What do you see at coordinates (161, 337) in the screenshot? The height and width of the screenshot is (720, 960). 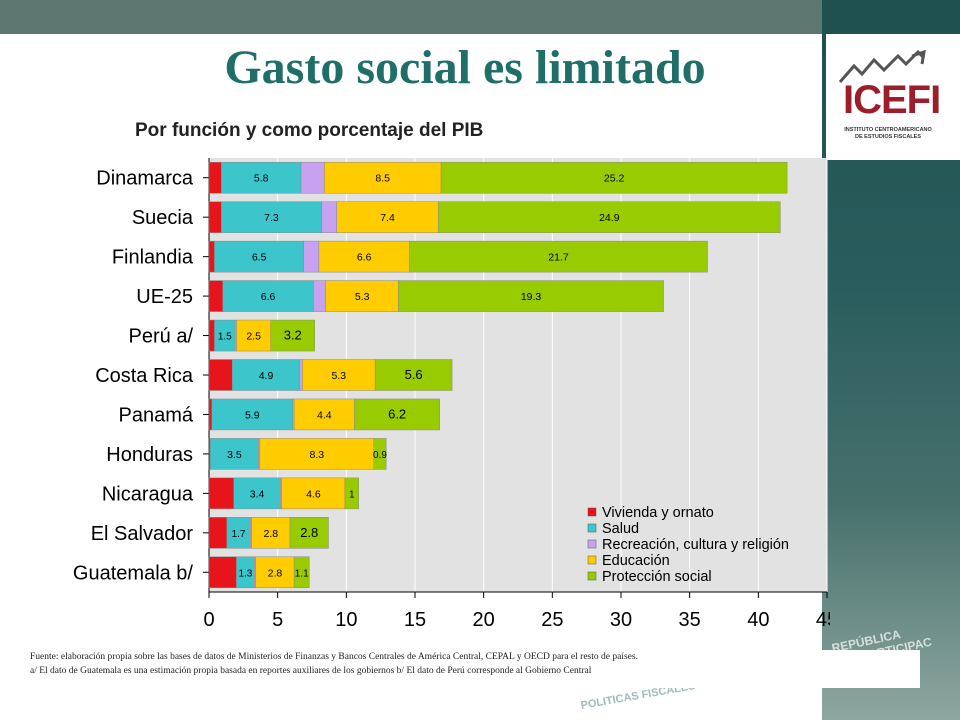 I see `category-label: Perú a/` at bounding box center [161, 337].